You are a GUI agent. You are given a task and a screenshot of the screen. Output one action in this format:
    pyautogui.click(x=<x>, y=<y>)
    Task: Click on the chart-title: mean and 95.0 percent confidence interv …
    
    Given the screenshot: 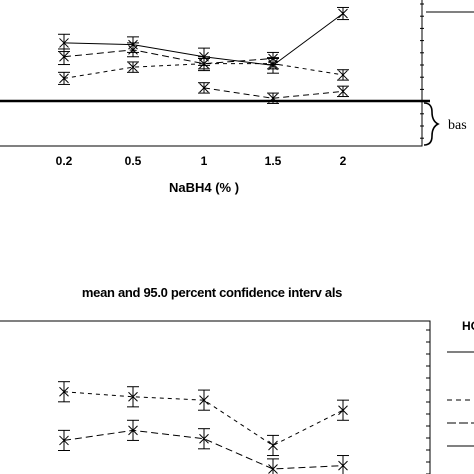 What is the action you would take?
    pyautogui.click(x=212, y=292)
    